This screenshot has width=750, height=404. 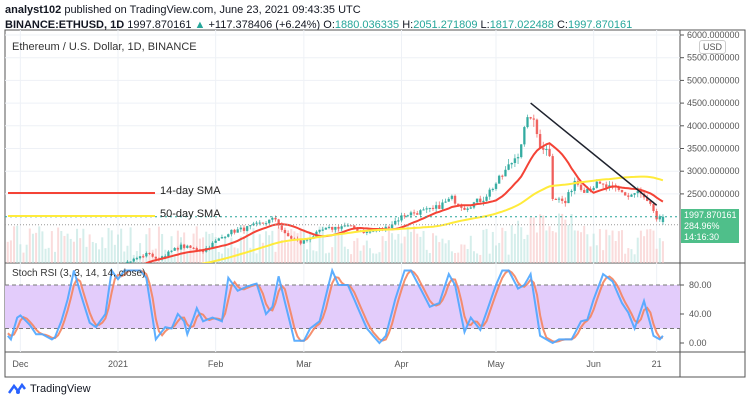 I want to click on x-tick-label: 21, so click(x=657, y=364).